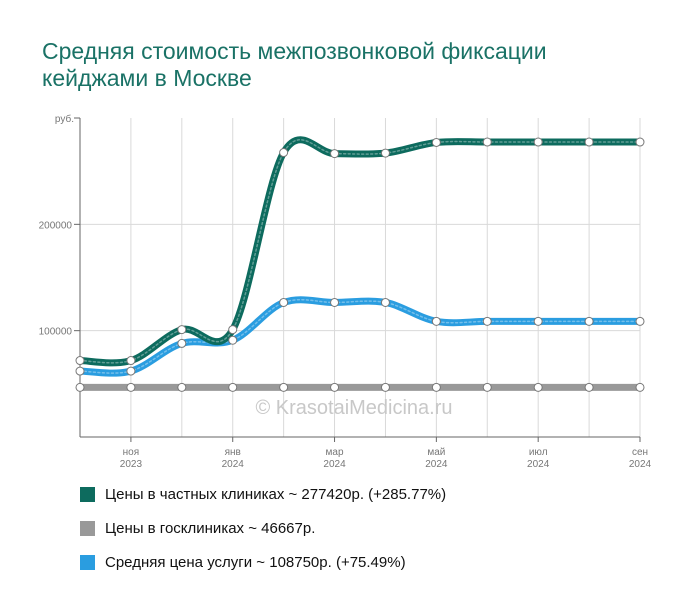 This screenshot has height=615, width=700. What do you see at coordinates (233, 452) in the screenshot?
I see `x-tick-label-month: янв` at bounding box center [233, 452].